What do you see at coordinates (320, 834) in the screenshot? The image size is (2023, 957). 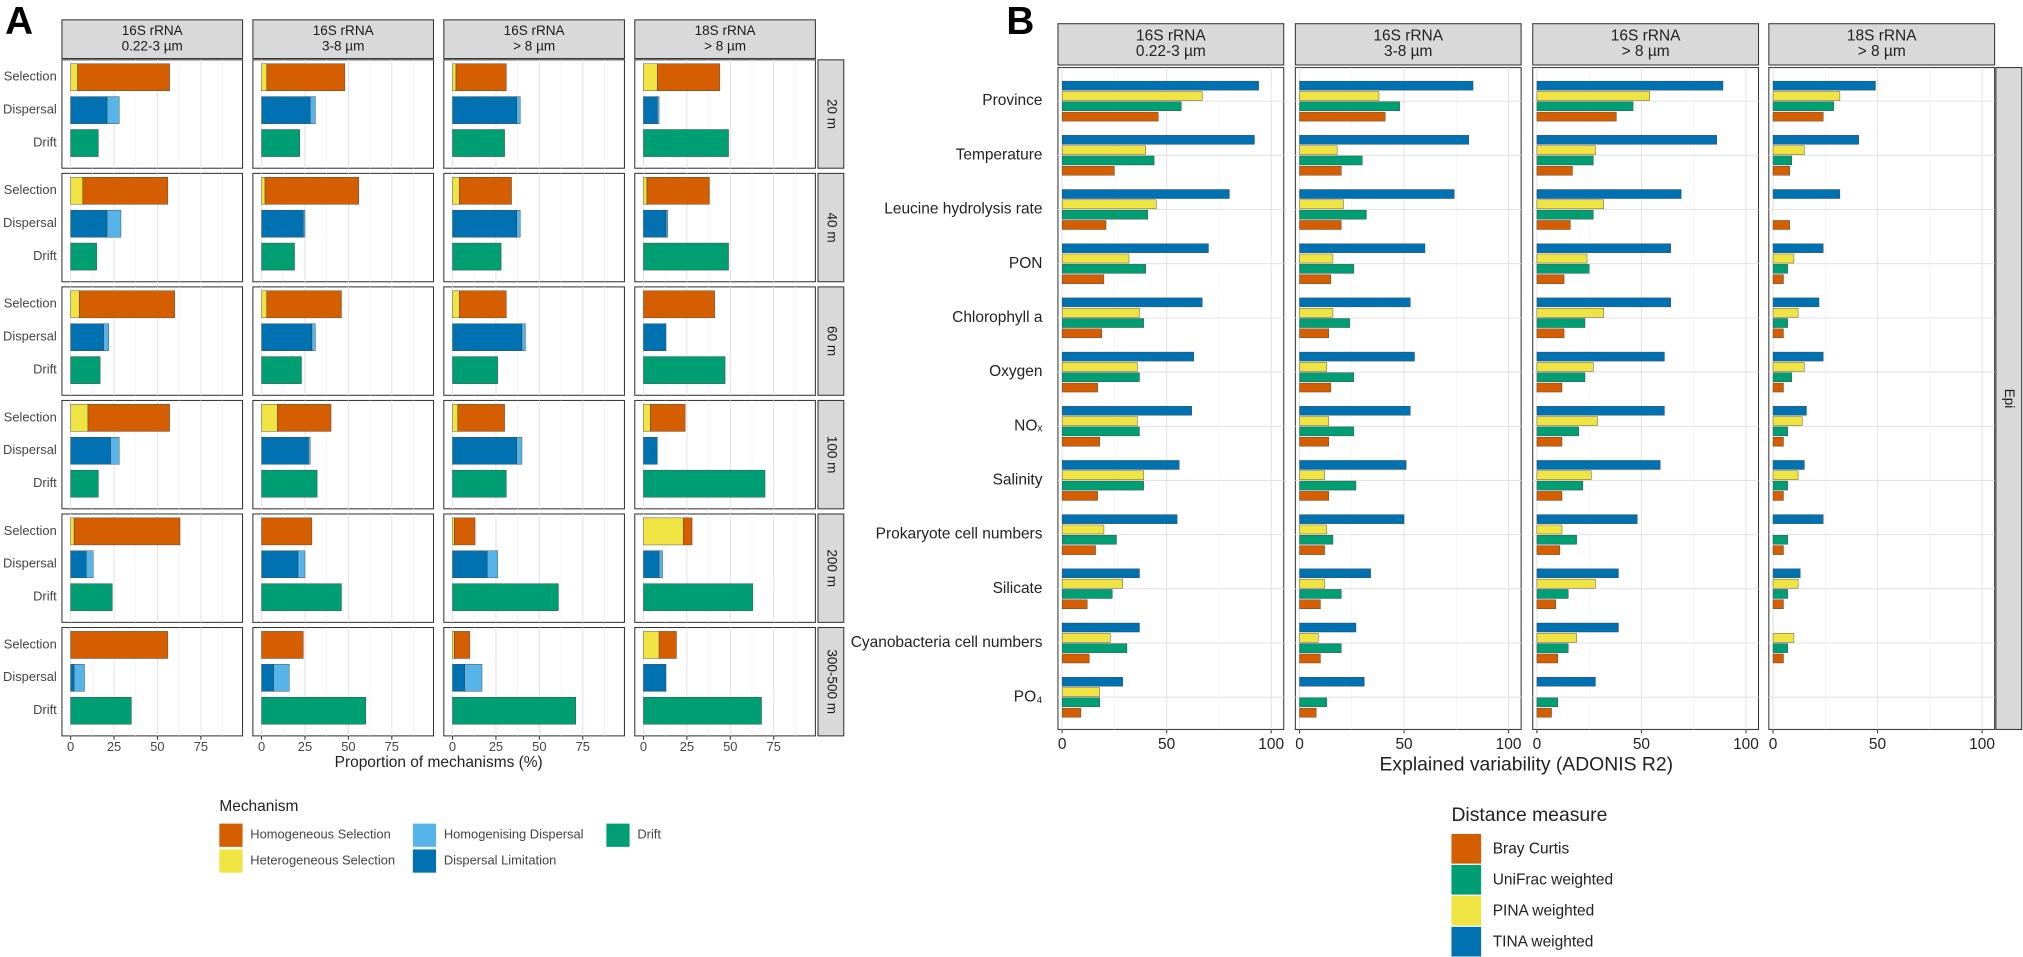 I see `legend-label: Homogeneous Selection` at bounding box center [320, 834].